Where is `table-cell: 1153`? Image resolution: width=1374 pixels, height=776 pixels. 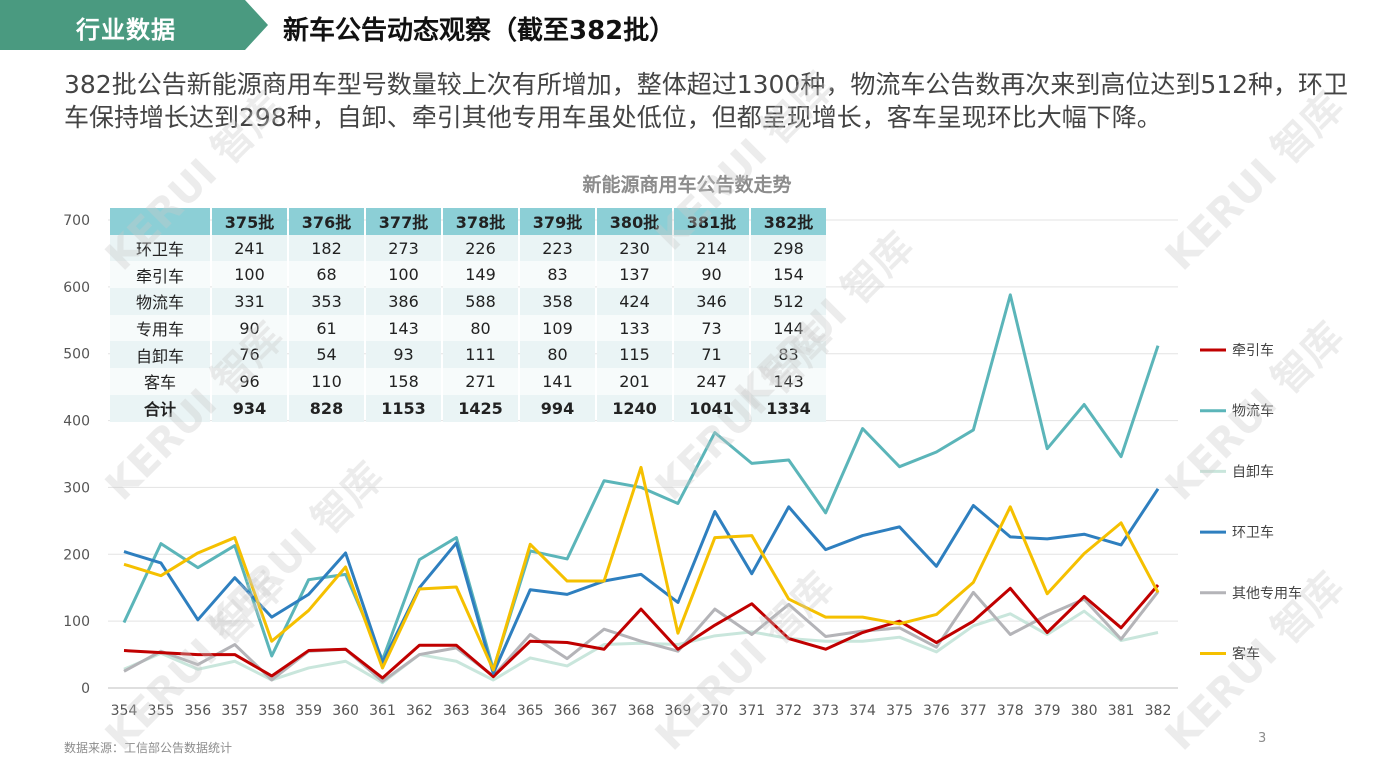
table-cell: 1153 is located at coordinates (403, 408).